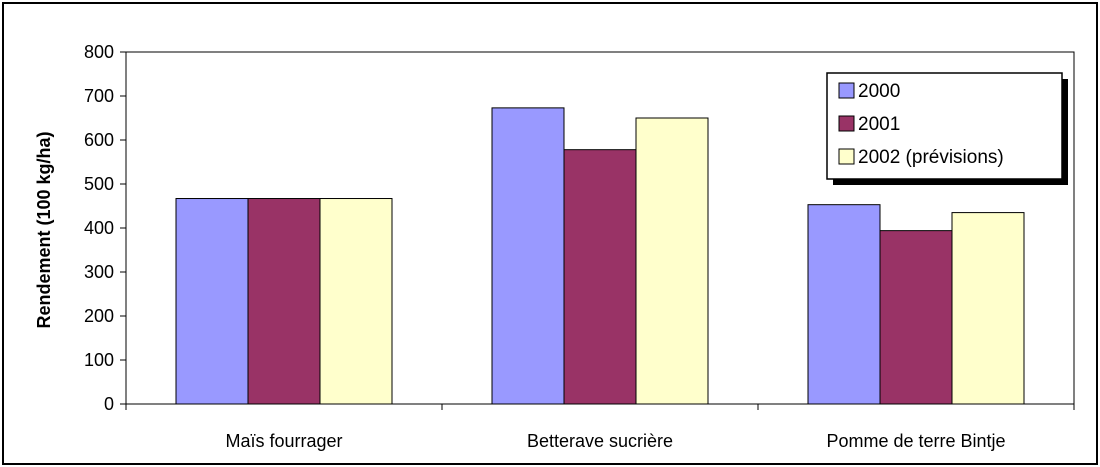 The width and height of the screenshot is (1100, 467). I want to click on x-category-label: Betterave sucrière, so click(600, 441).